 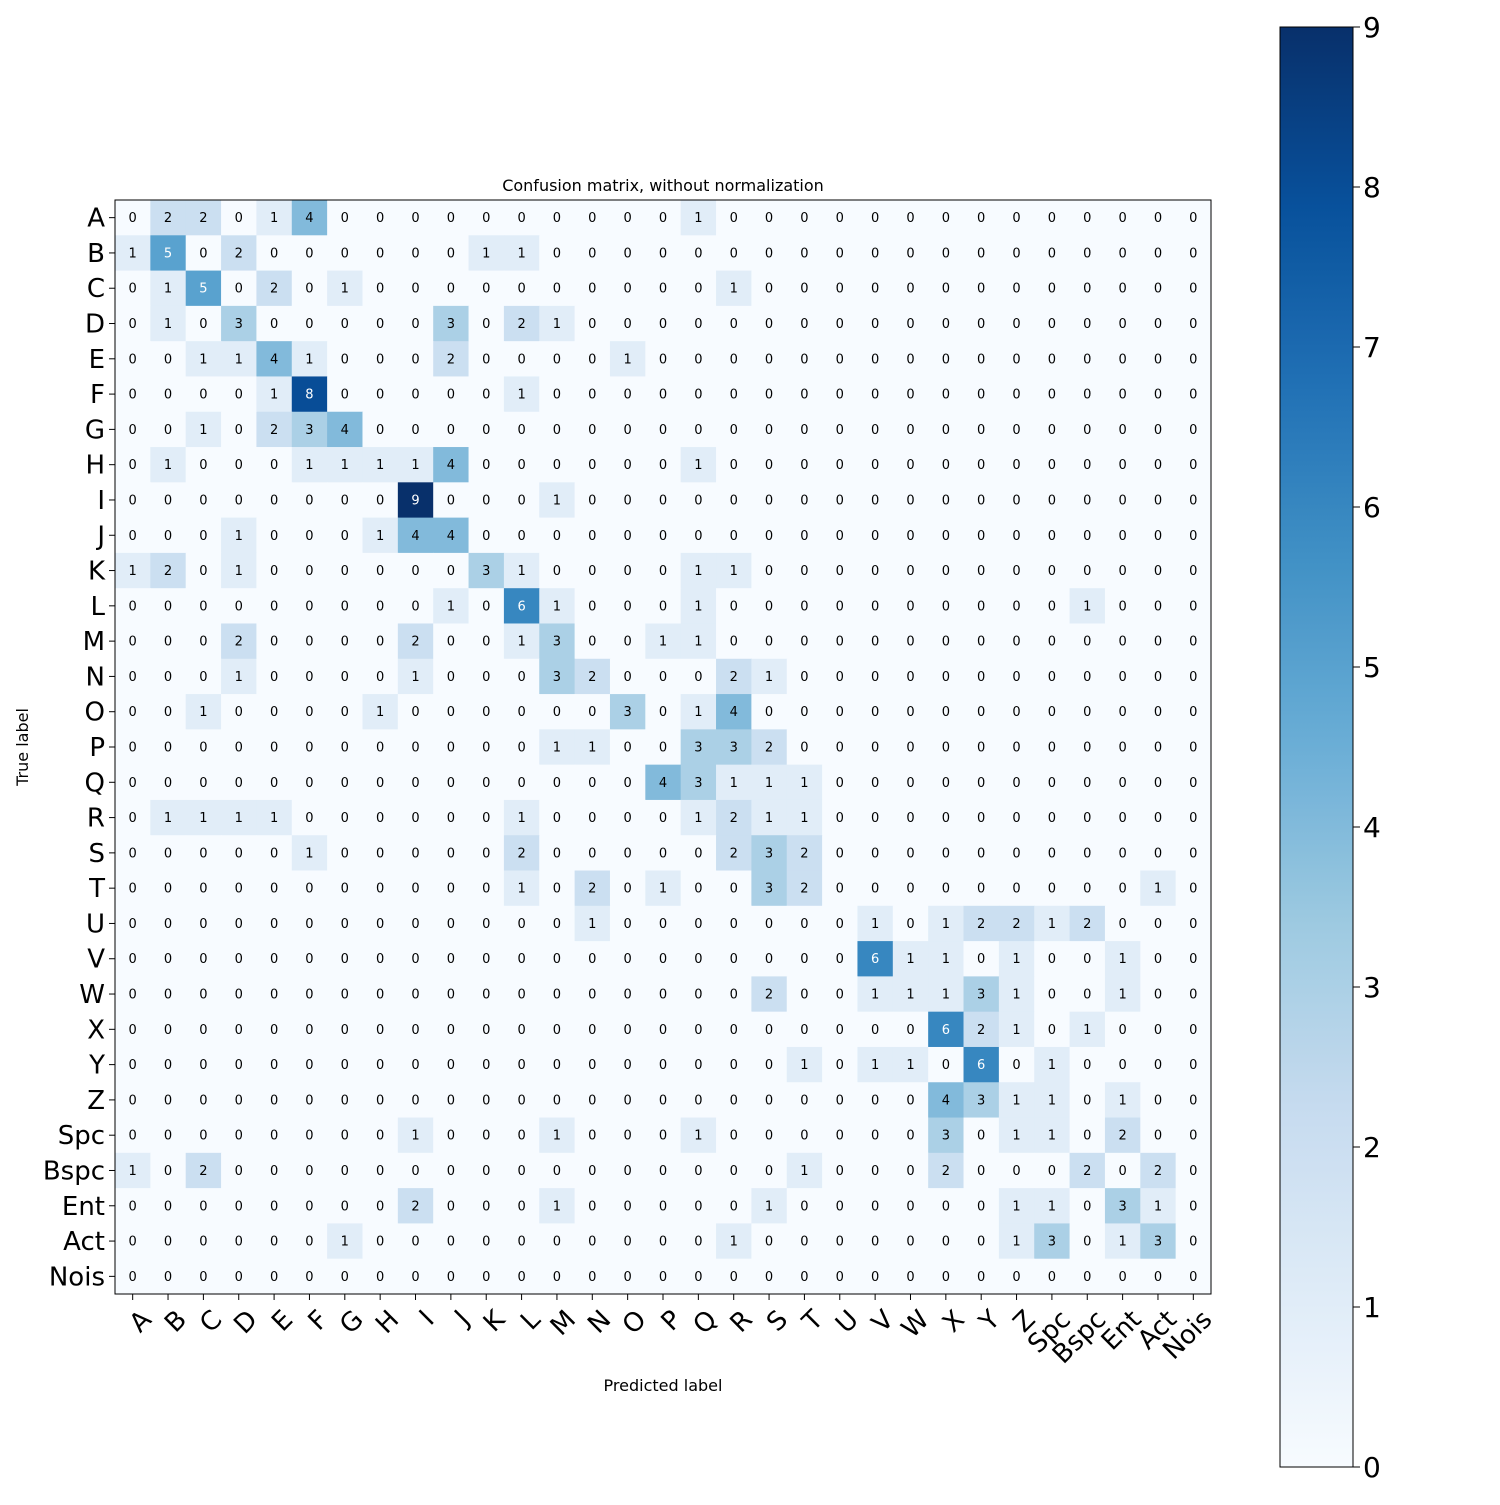 What do you see at coordinates (1087, 430) in the screenshot?
I see `cell-value-G-Bspc: 0` at bounding box center [1087, 430].